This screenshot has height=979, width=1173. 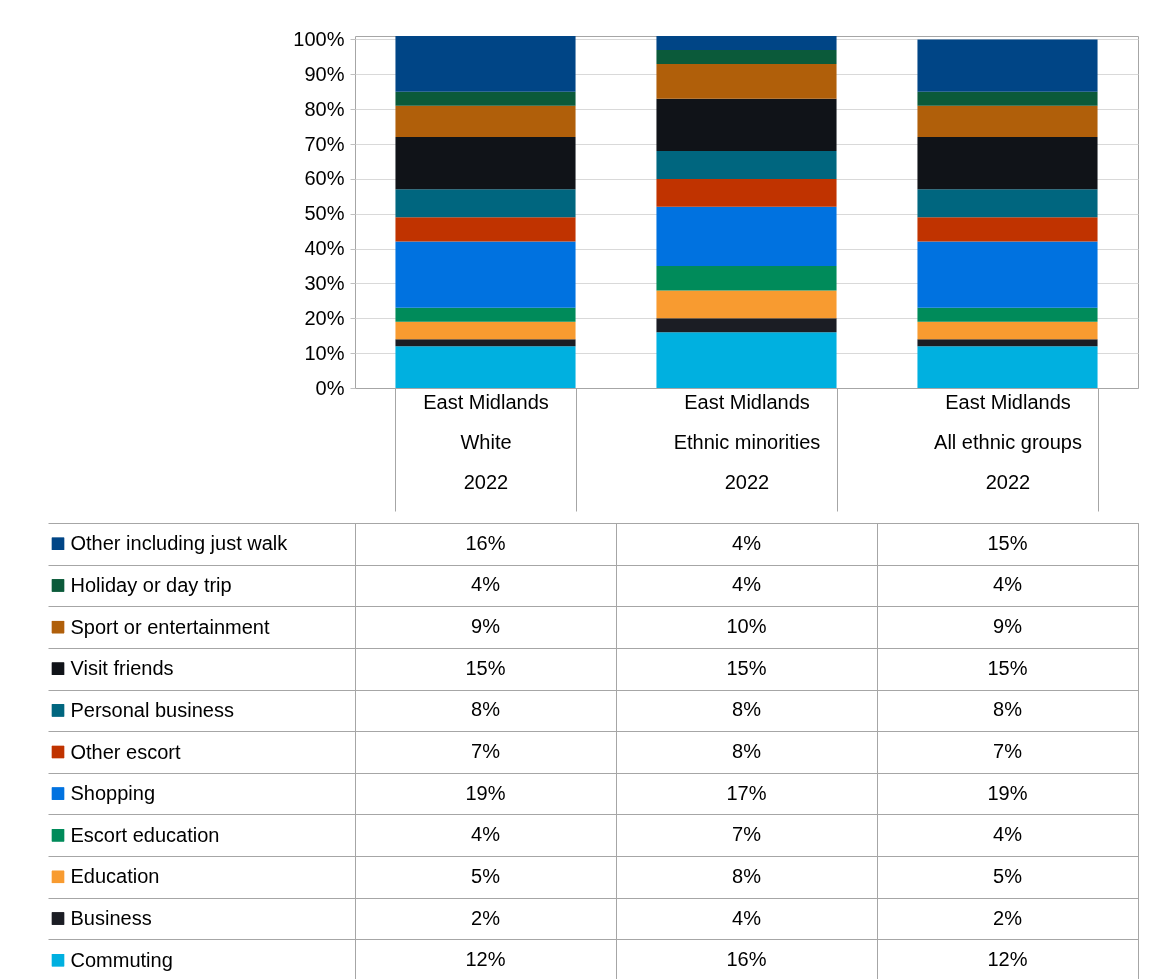 I want to click on y-tick-label: 30%, so click(x=324, y=282).